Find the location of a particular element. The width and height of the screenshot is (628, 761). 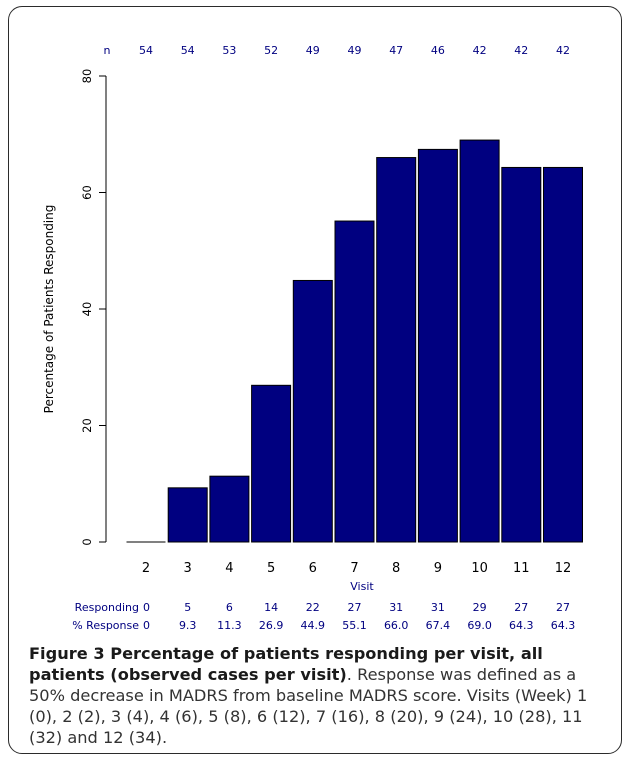

y-tick-label: 0 is located at coordinates (87, 541).